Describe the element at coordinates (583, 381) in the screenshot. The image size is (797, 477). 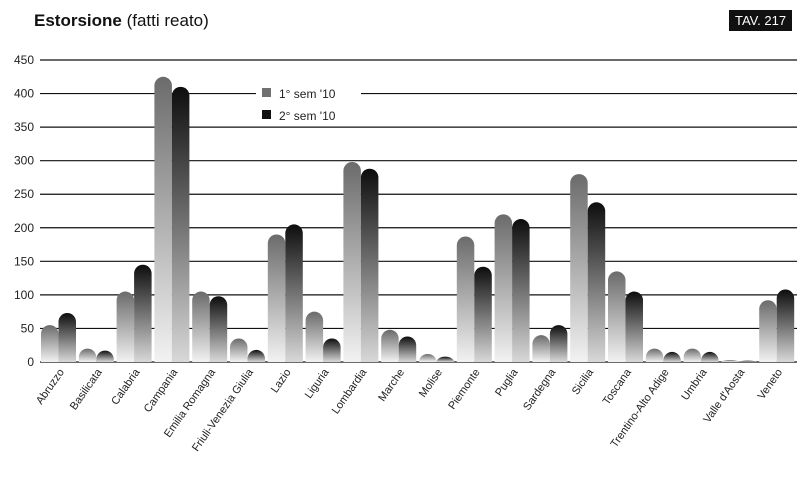
I see `x-tick-label: Sicilia` at that location.